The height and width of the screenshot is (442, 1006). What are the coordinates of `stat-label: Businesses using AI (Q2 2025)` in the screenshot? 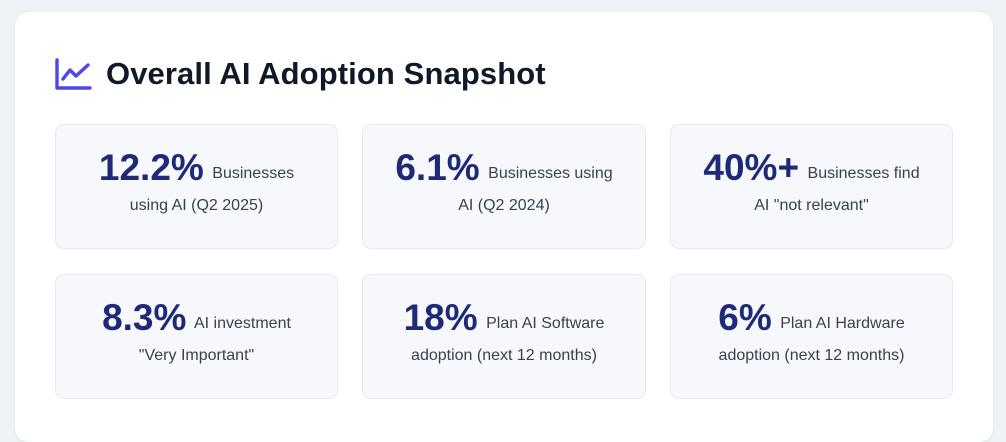 It's located at (212, 189).